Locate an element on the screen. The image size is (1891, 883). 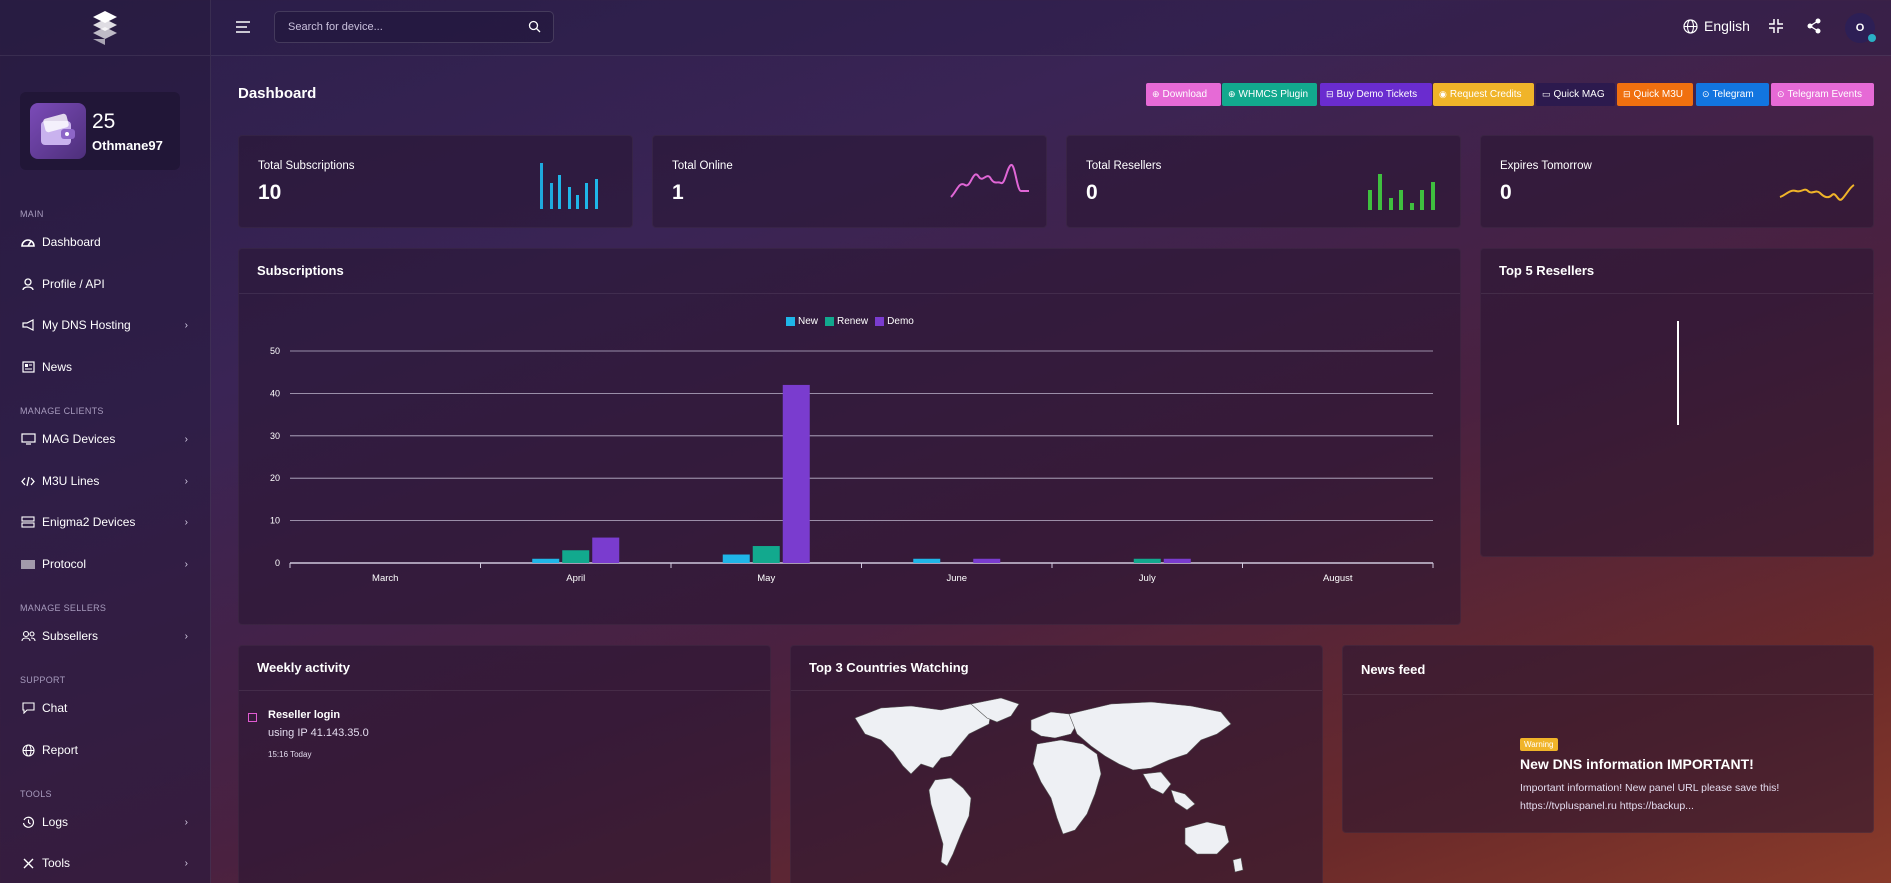
online-status-dot is located at coordinates (1872, 38).